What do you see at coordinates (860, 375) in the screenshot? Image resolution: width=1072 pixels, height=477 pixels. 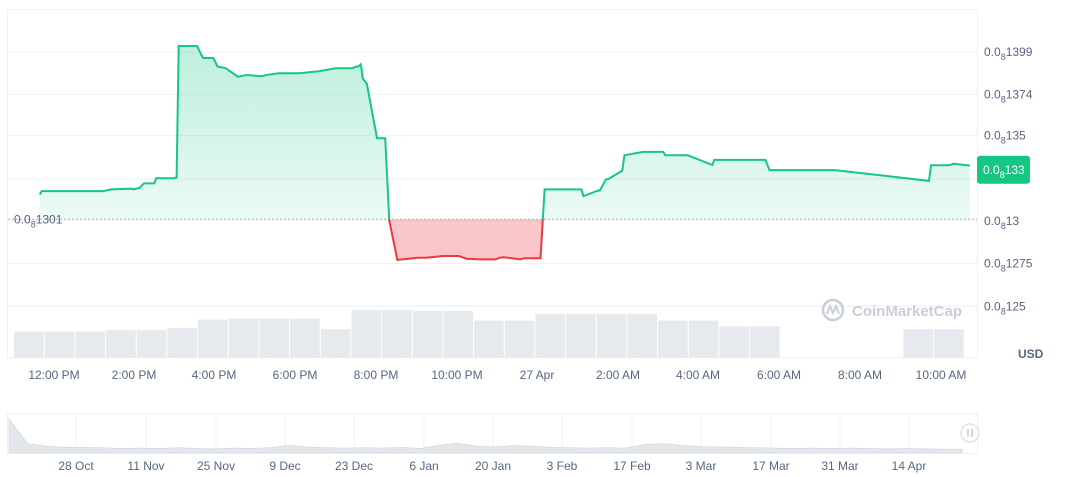 I see `x-tick-label: 8:00 AM` at bounding box center [860, 375].